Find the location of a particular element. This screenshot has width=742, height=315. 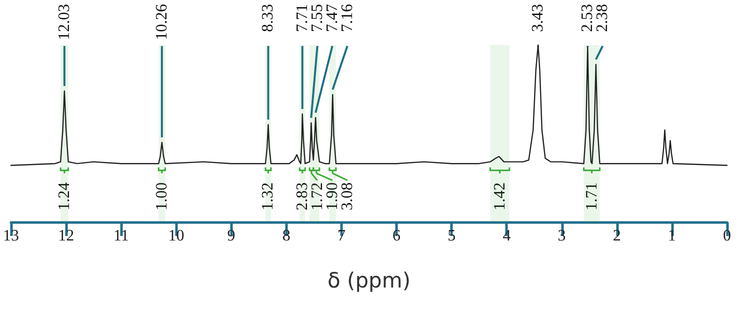

annotation: 7.55 is located at coordinates (317, 18).